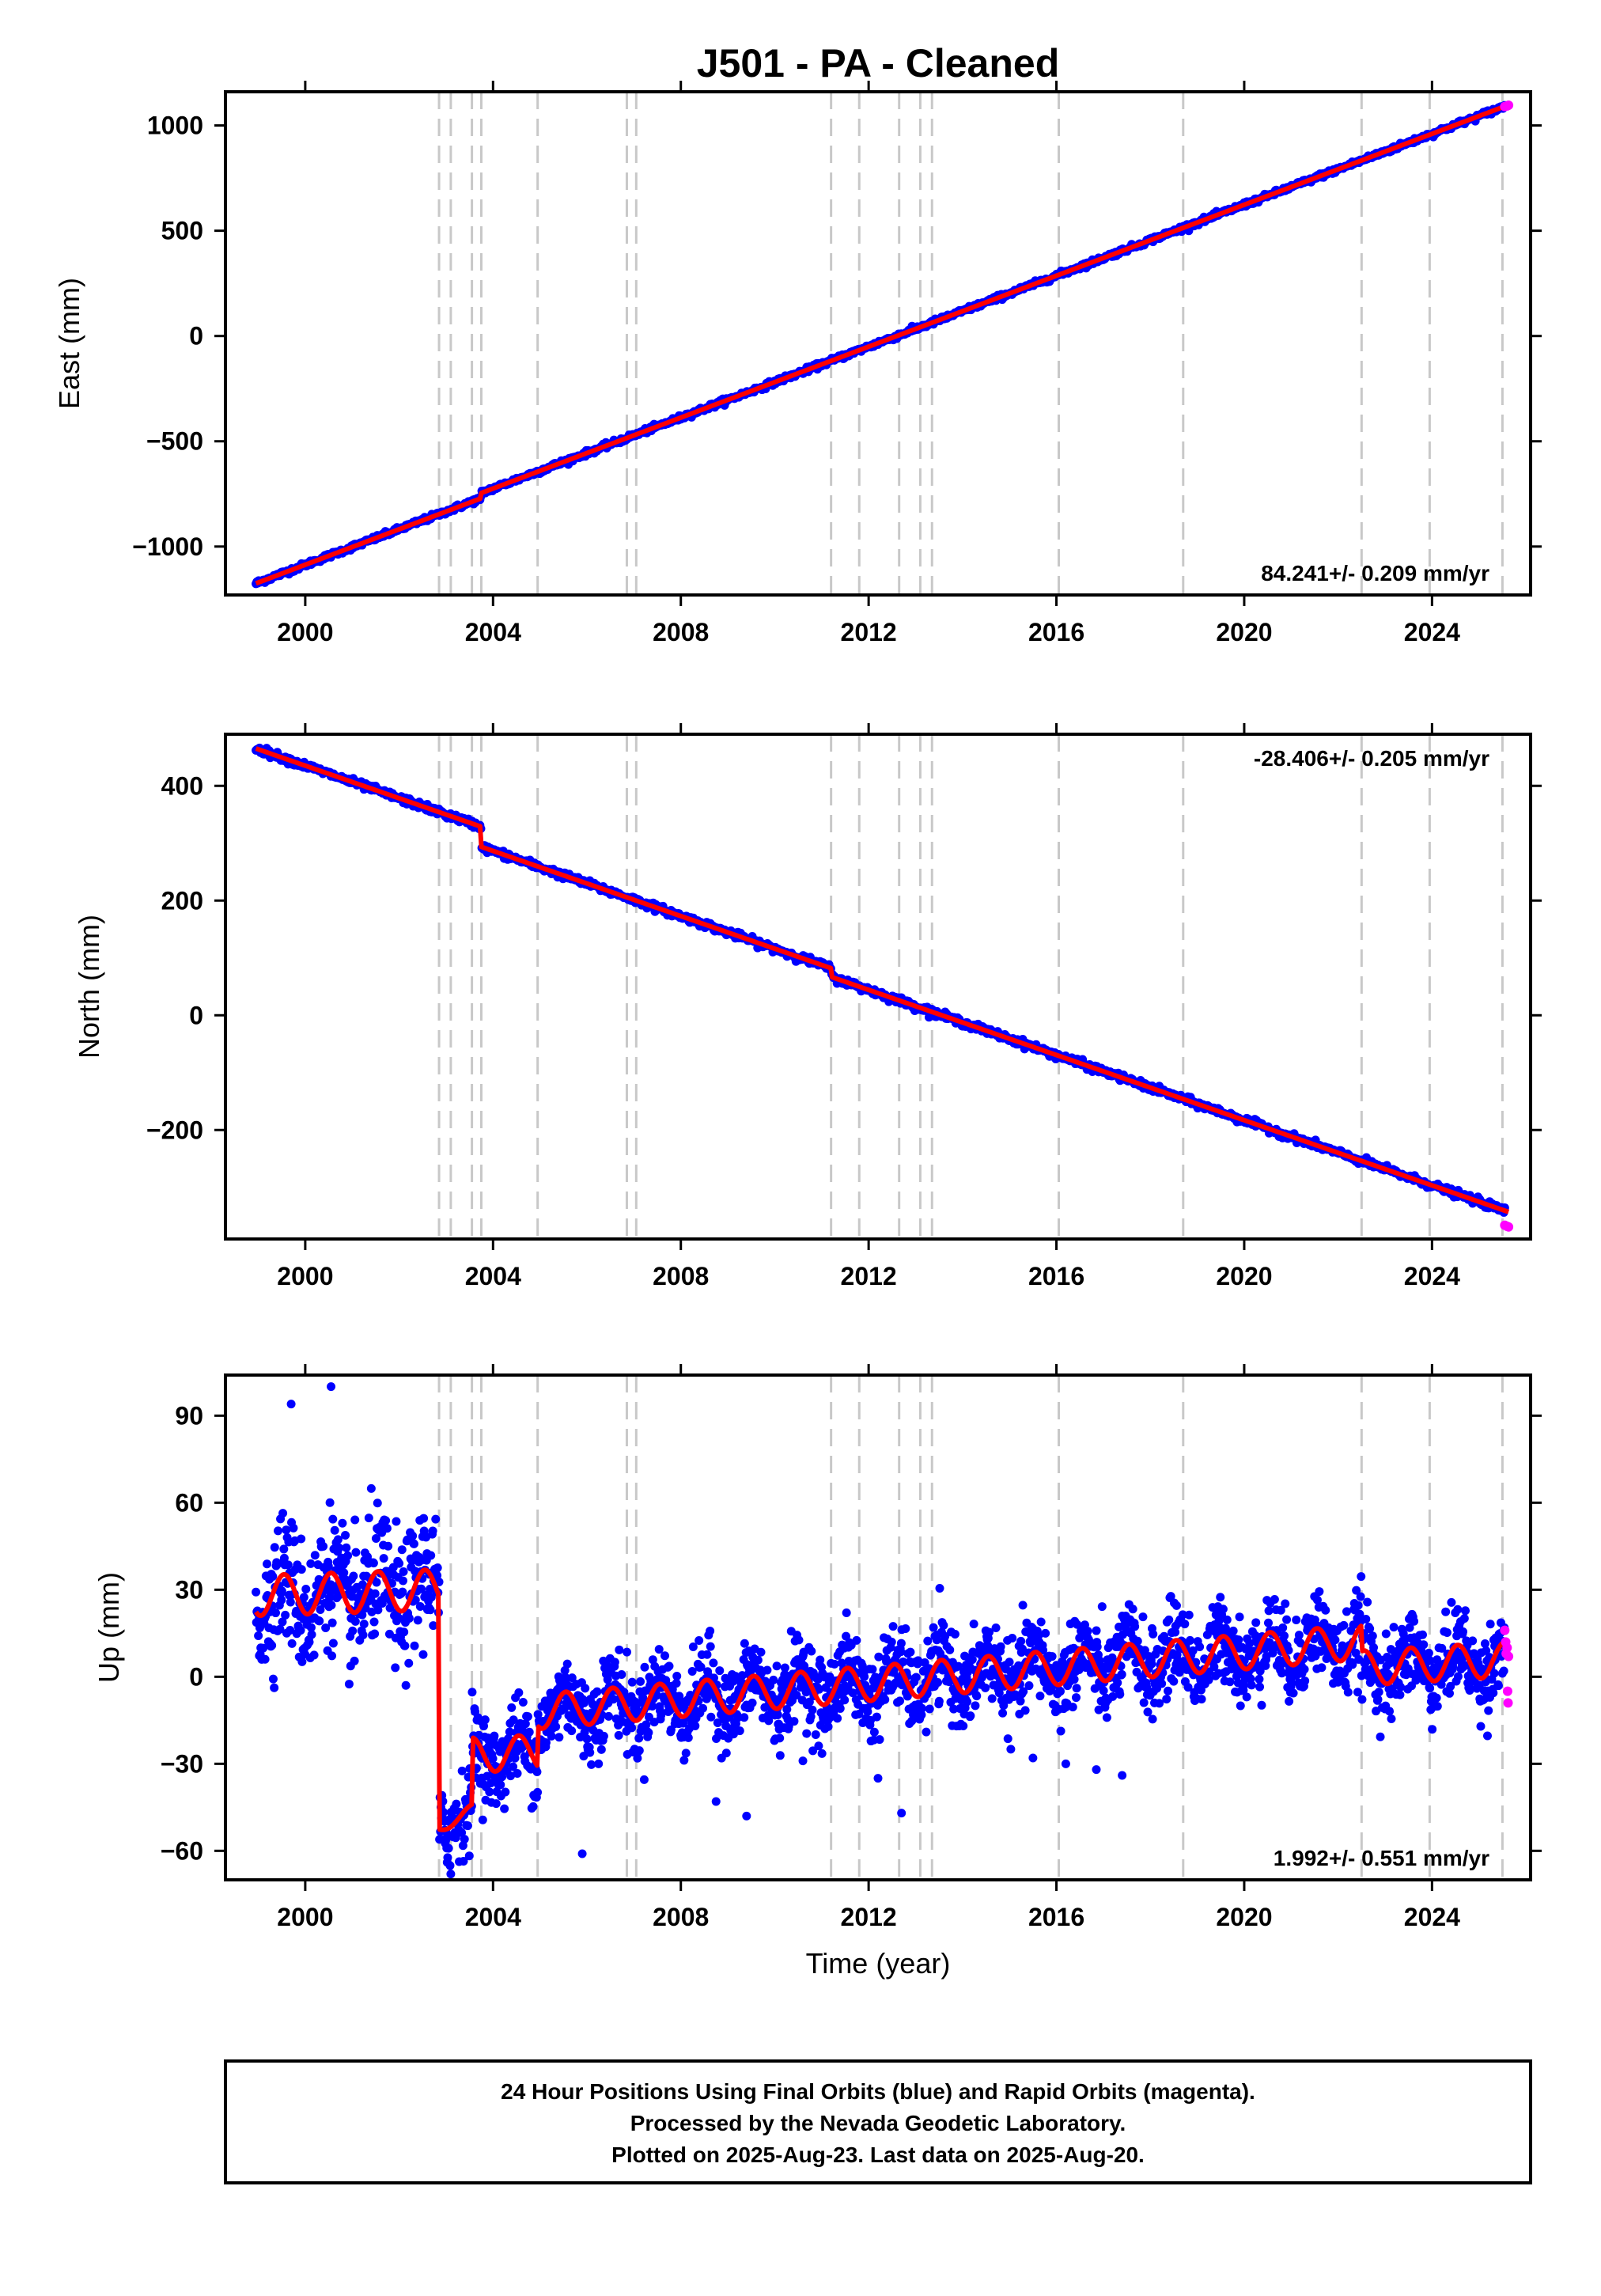 The height and width of the screenshot is (2296, 1601). What do you see at coordinates (167, 546) in the screenshot?
I see `y-tick-label: −1000` at bounding box center [167, 546].